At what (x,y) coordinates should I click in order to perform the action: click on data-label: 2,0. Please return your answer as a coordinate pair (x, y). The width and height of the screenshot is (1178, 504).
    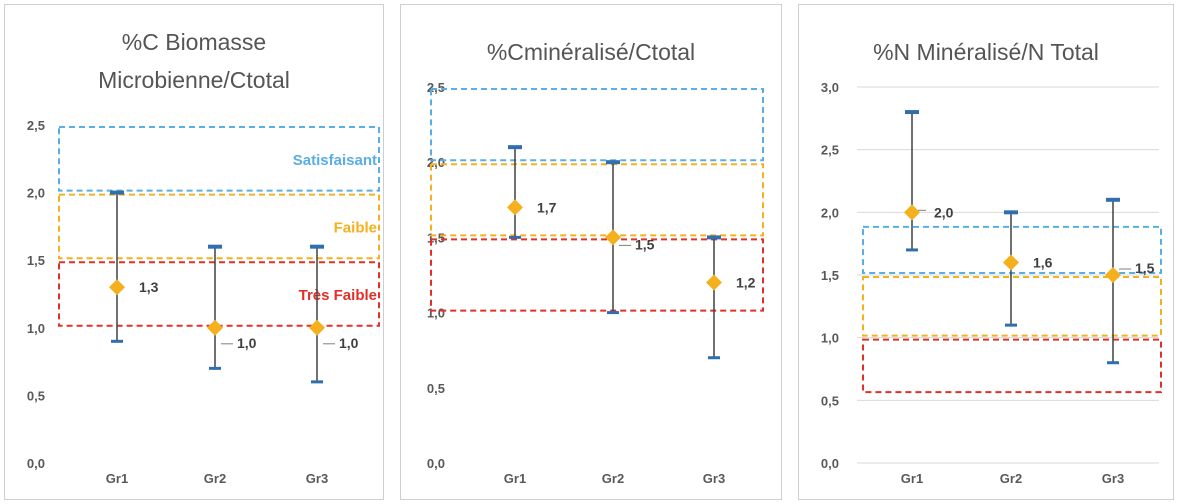
    Looking at the image, I should click on (944, 212).